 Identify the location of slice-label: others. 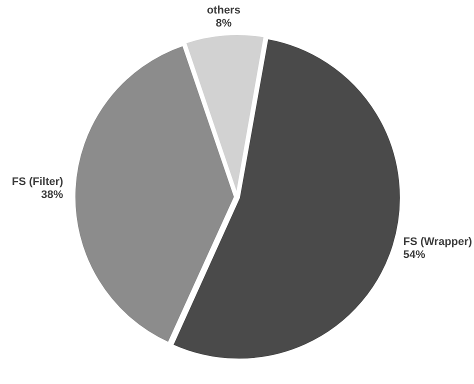
(223, 10).